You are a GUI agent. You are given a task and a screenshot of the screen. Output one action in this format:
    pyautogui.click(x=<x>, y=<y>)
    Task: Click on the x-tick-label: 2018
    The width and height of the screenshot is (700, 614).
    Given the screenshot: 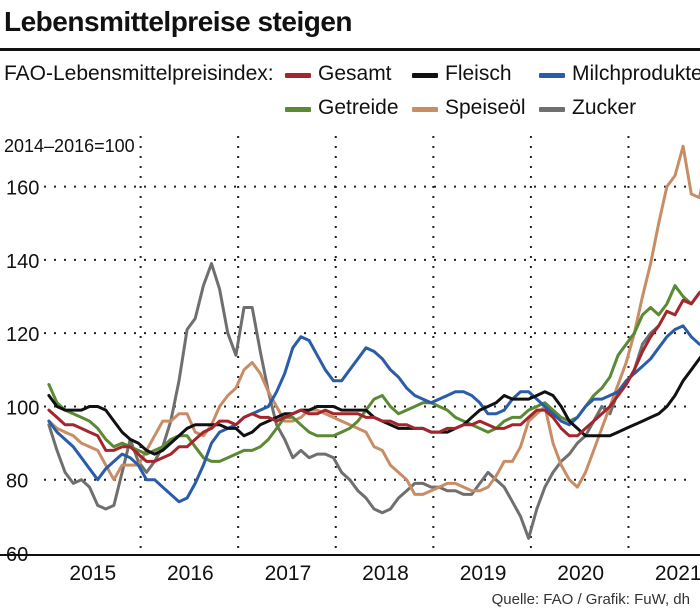 What is the action you would take?
    pyautogui.click(x=385, y=573)
    